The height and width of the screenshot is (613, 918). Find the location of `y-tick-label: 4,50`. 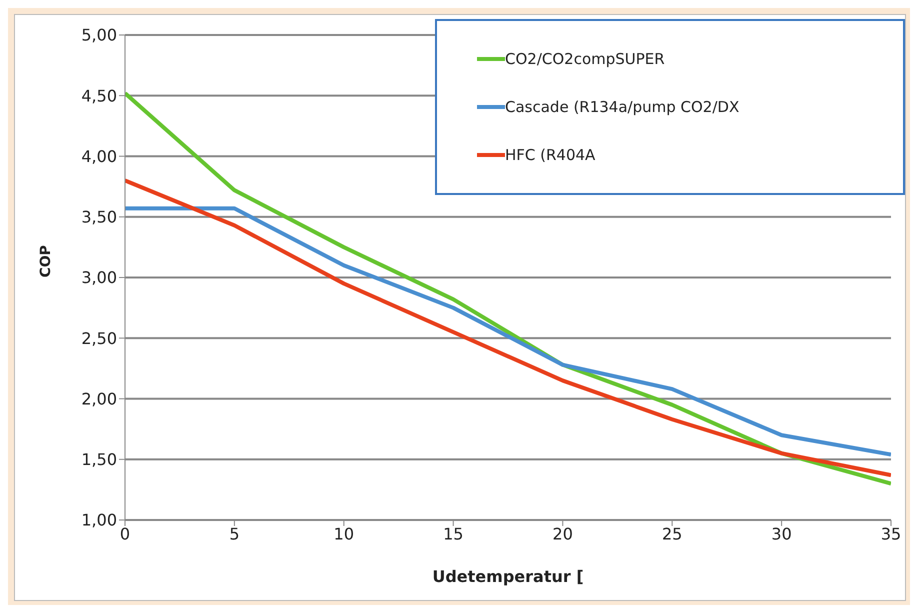

y-tick-label: 4,50 is located at coordinates (99, 96).